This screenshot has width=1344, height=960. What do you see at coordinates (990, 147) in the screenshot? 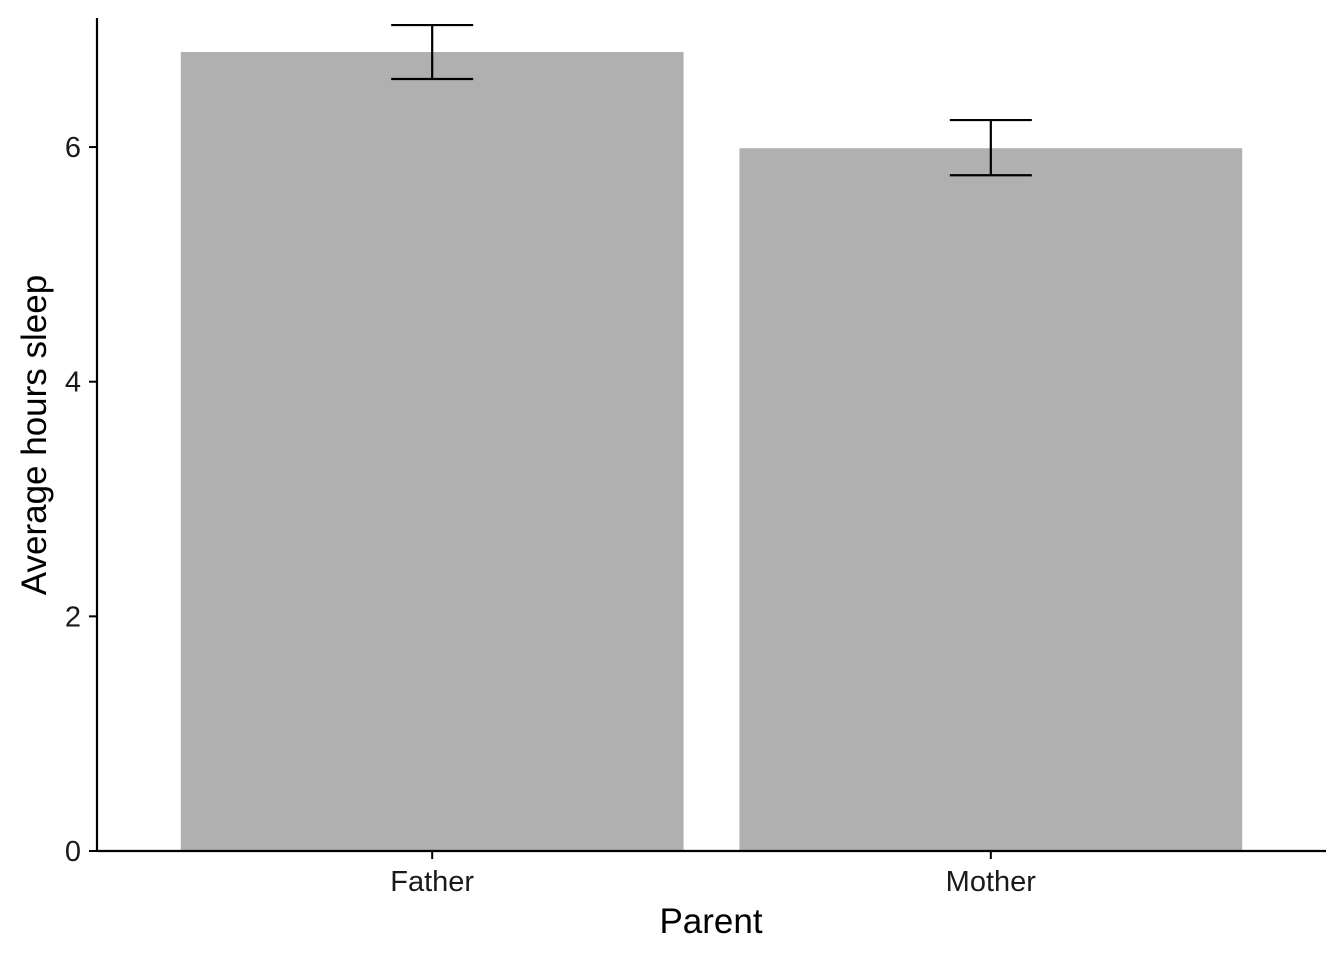
I see `error-bar-mother` at bounding box center [990, 147].